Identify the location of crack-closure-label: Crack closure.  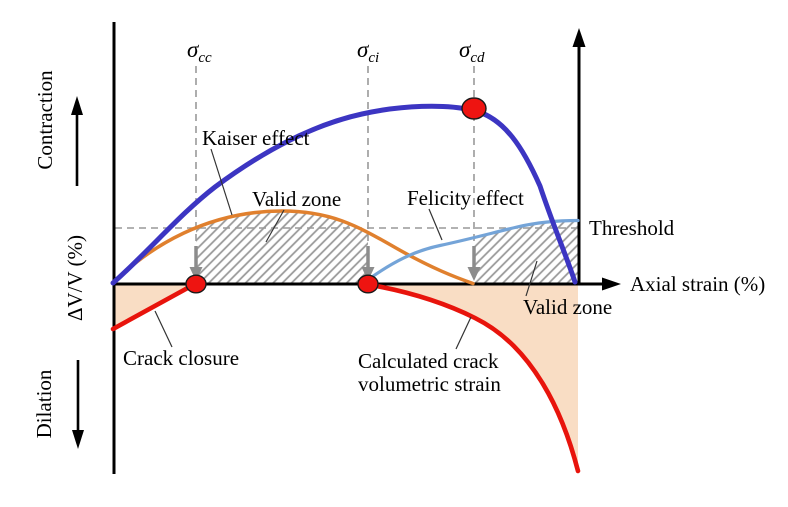
(181, 358).